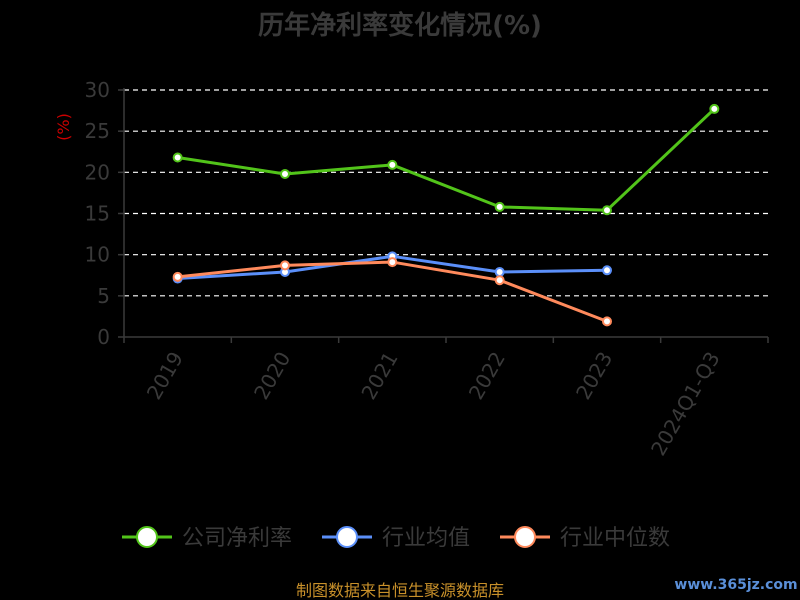  Describe the element at coordinates (487, 376) in the screenshot. I see `x-tick-label: 2022` at that location.